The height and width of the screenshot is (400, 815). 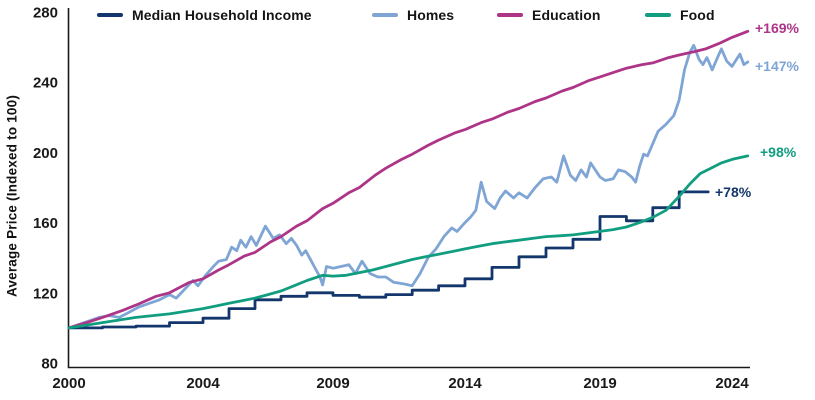 I want to click on y-tick-label: 200, so click(x=45, y=153).